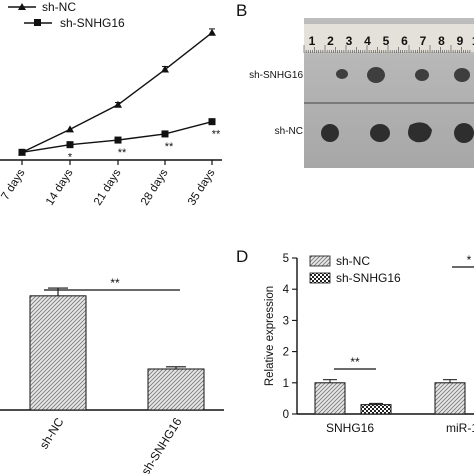 This screenshot has width=474, height=474. I want to click on panel-d-significance-snhg16: **, so click(355, 362).